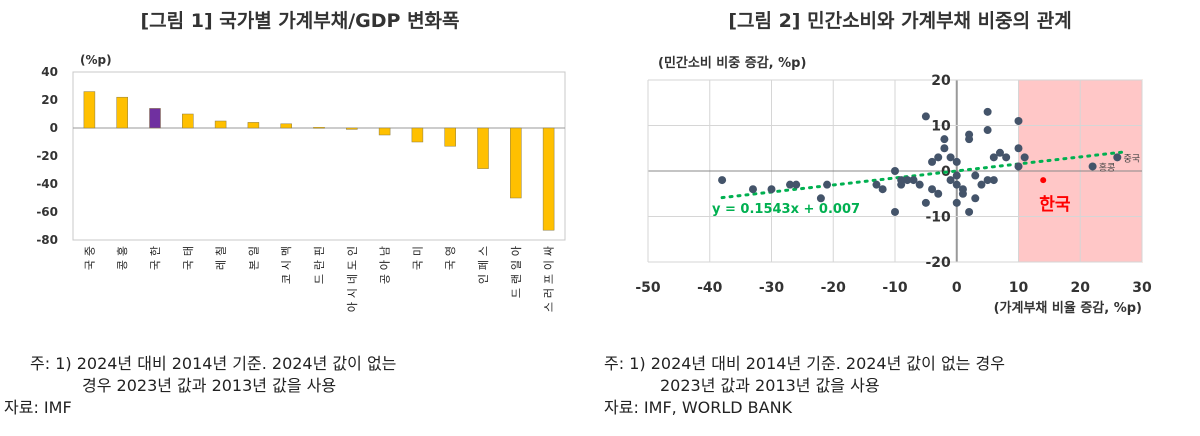  Describe the element at coordinates (253, 265) in the screenshot. I see `svg-text: 본` at that location.